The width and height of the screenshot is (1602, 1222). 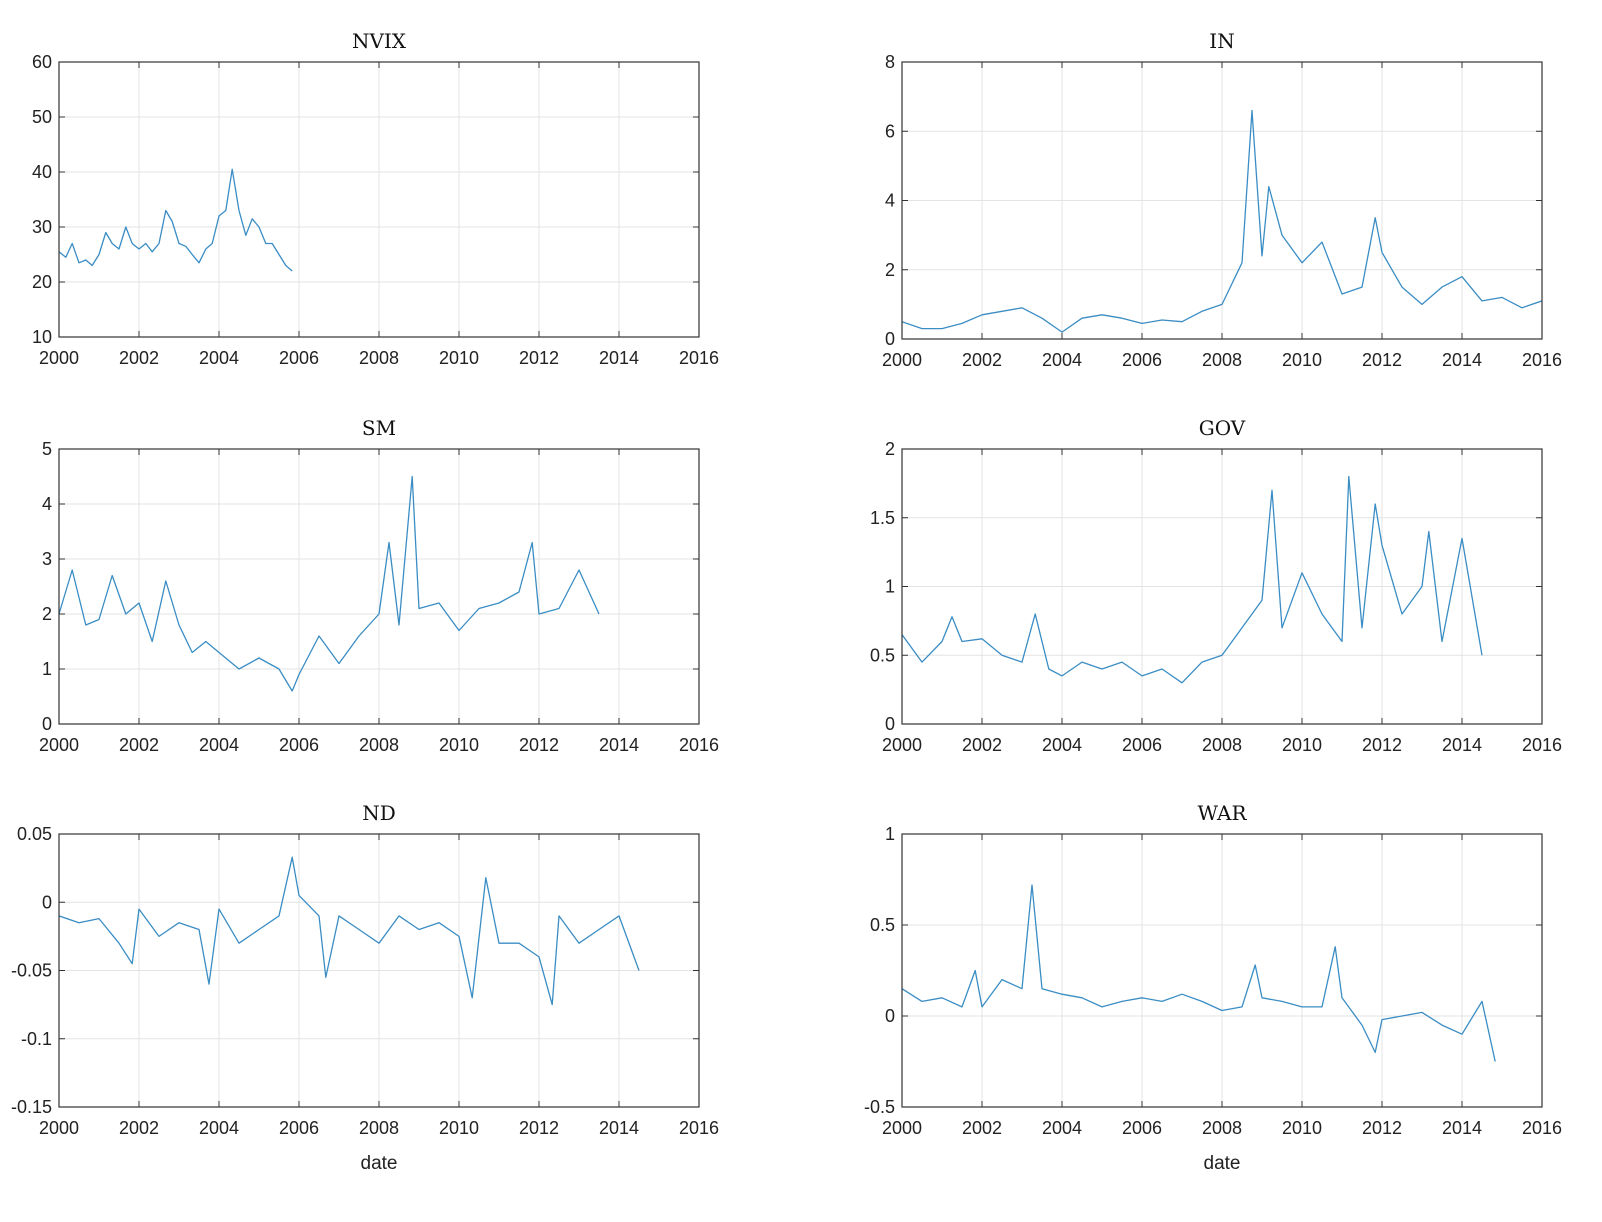 I want to click on y-tick-label: 50, so click(x=42, y=117).